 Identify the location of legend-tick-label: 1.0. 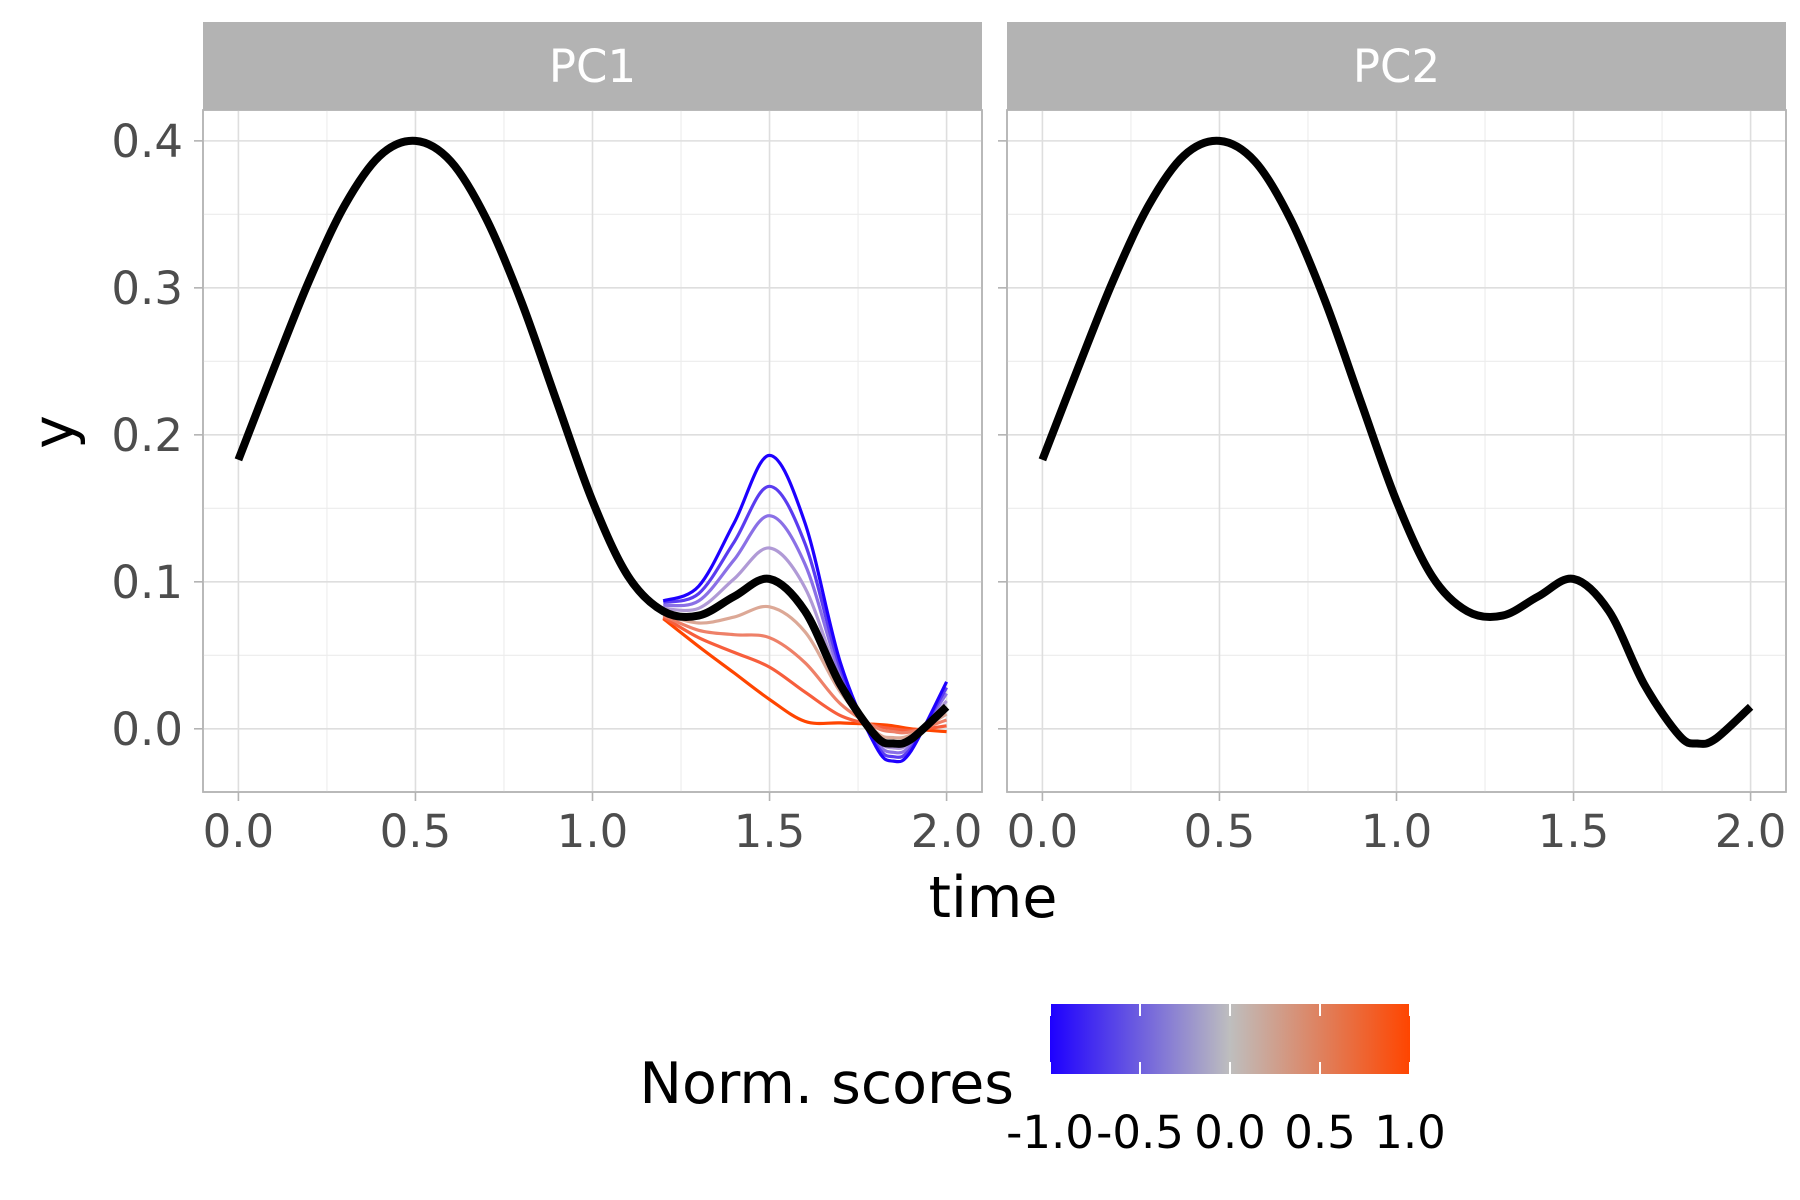
(1410, 1132).